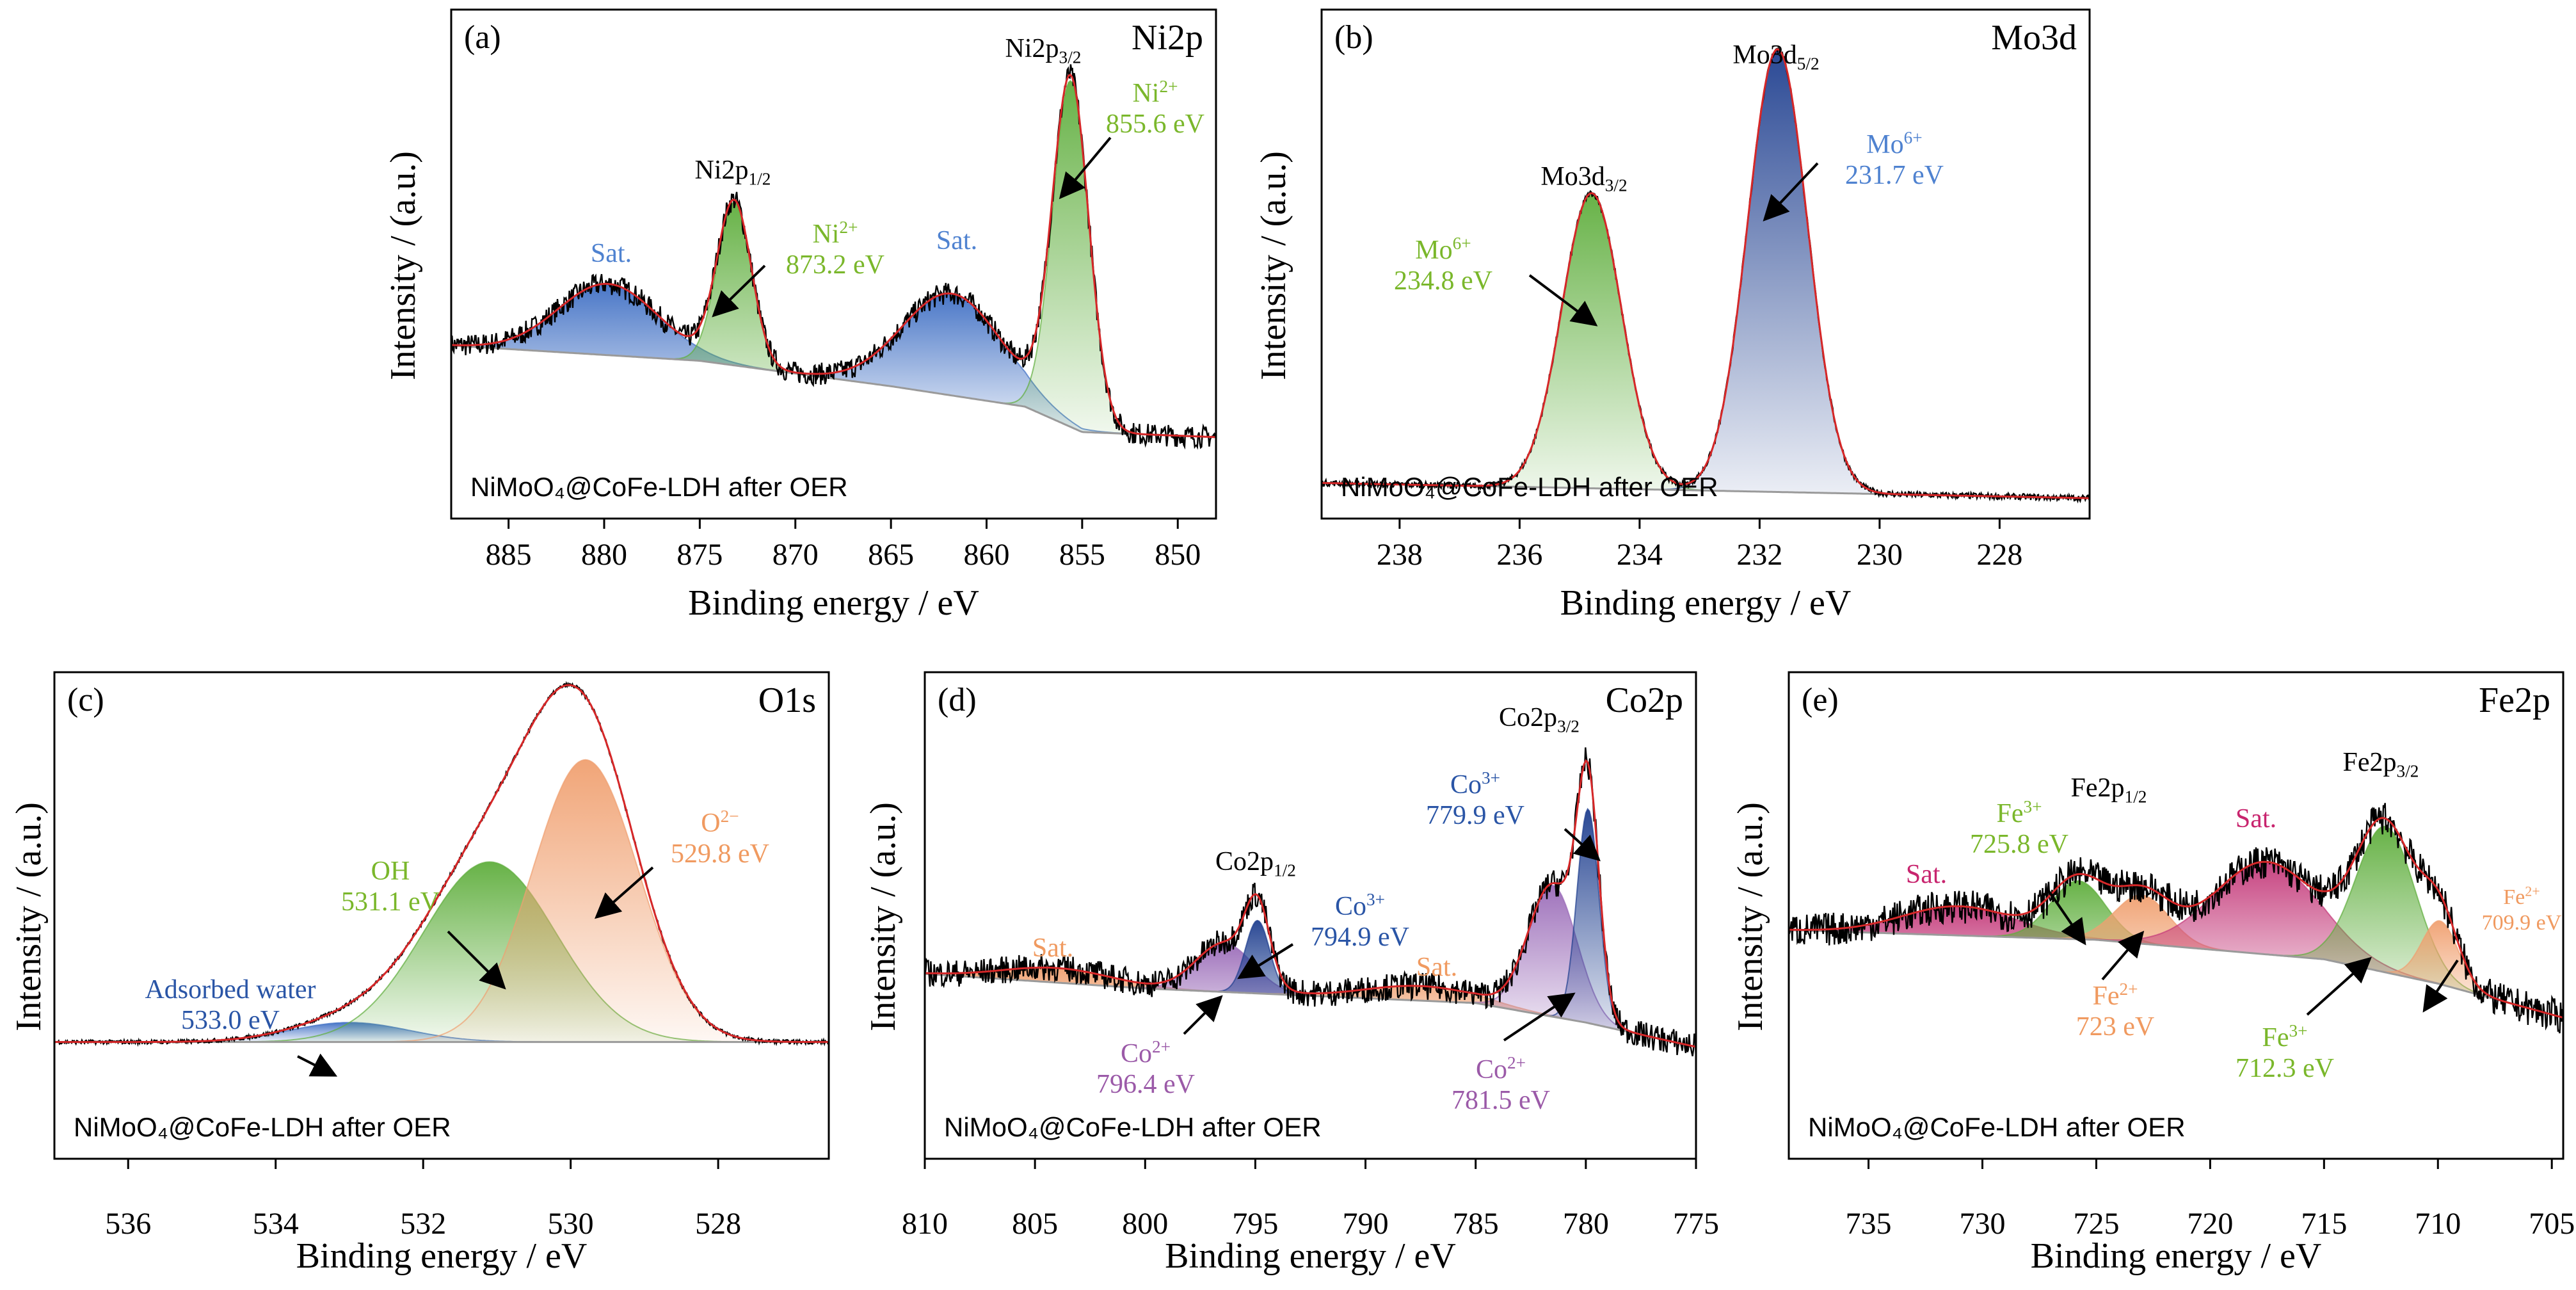 The width and height of the screenshot is (2576, 1290). What do you see at coordinates (891, 555) in the screenshot?
I see `x-tick-label-a-4: 865` at bounding box center [891, 555].